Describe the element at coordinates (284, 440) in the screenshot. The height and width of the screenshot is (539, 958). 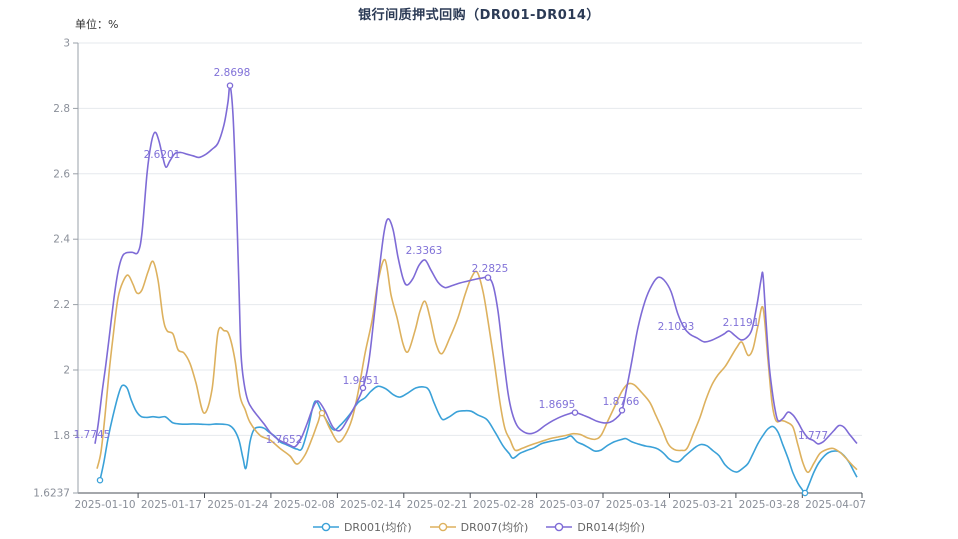
I see `value-annotation: 1.7652` at that location.